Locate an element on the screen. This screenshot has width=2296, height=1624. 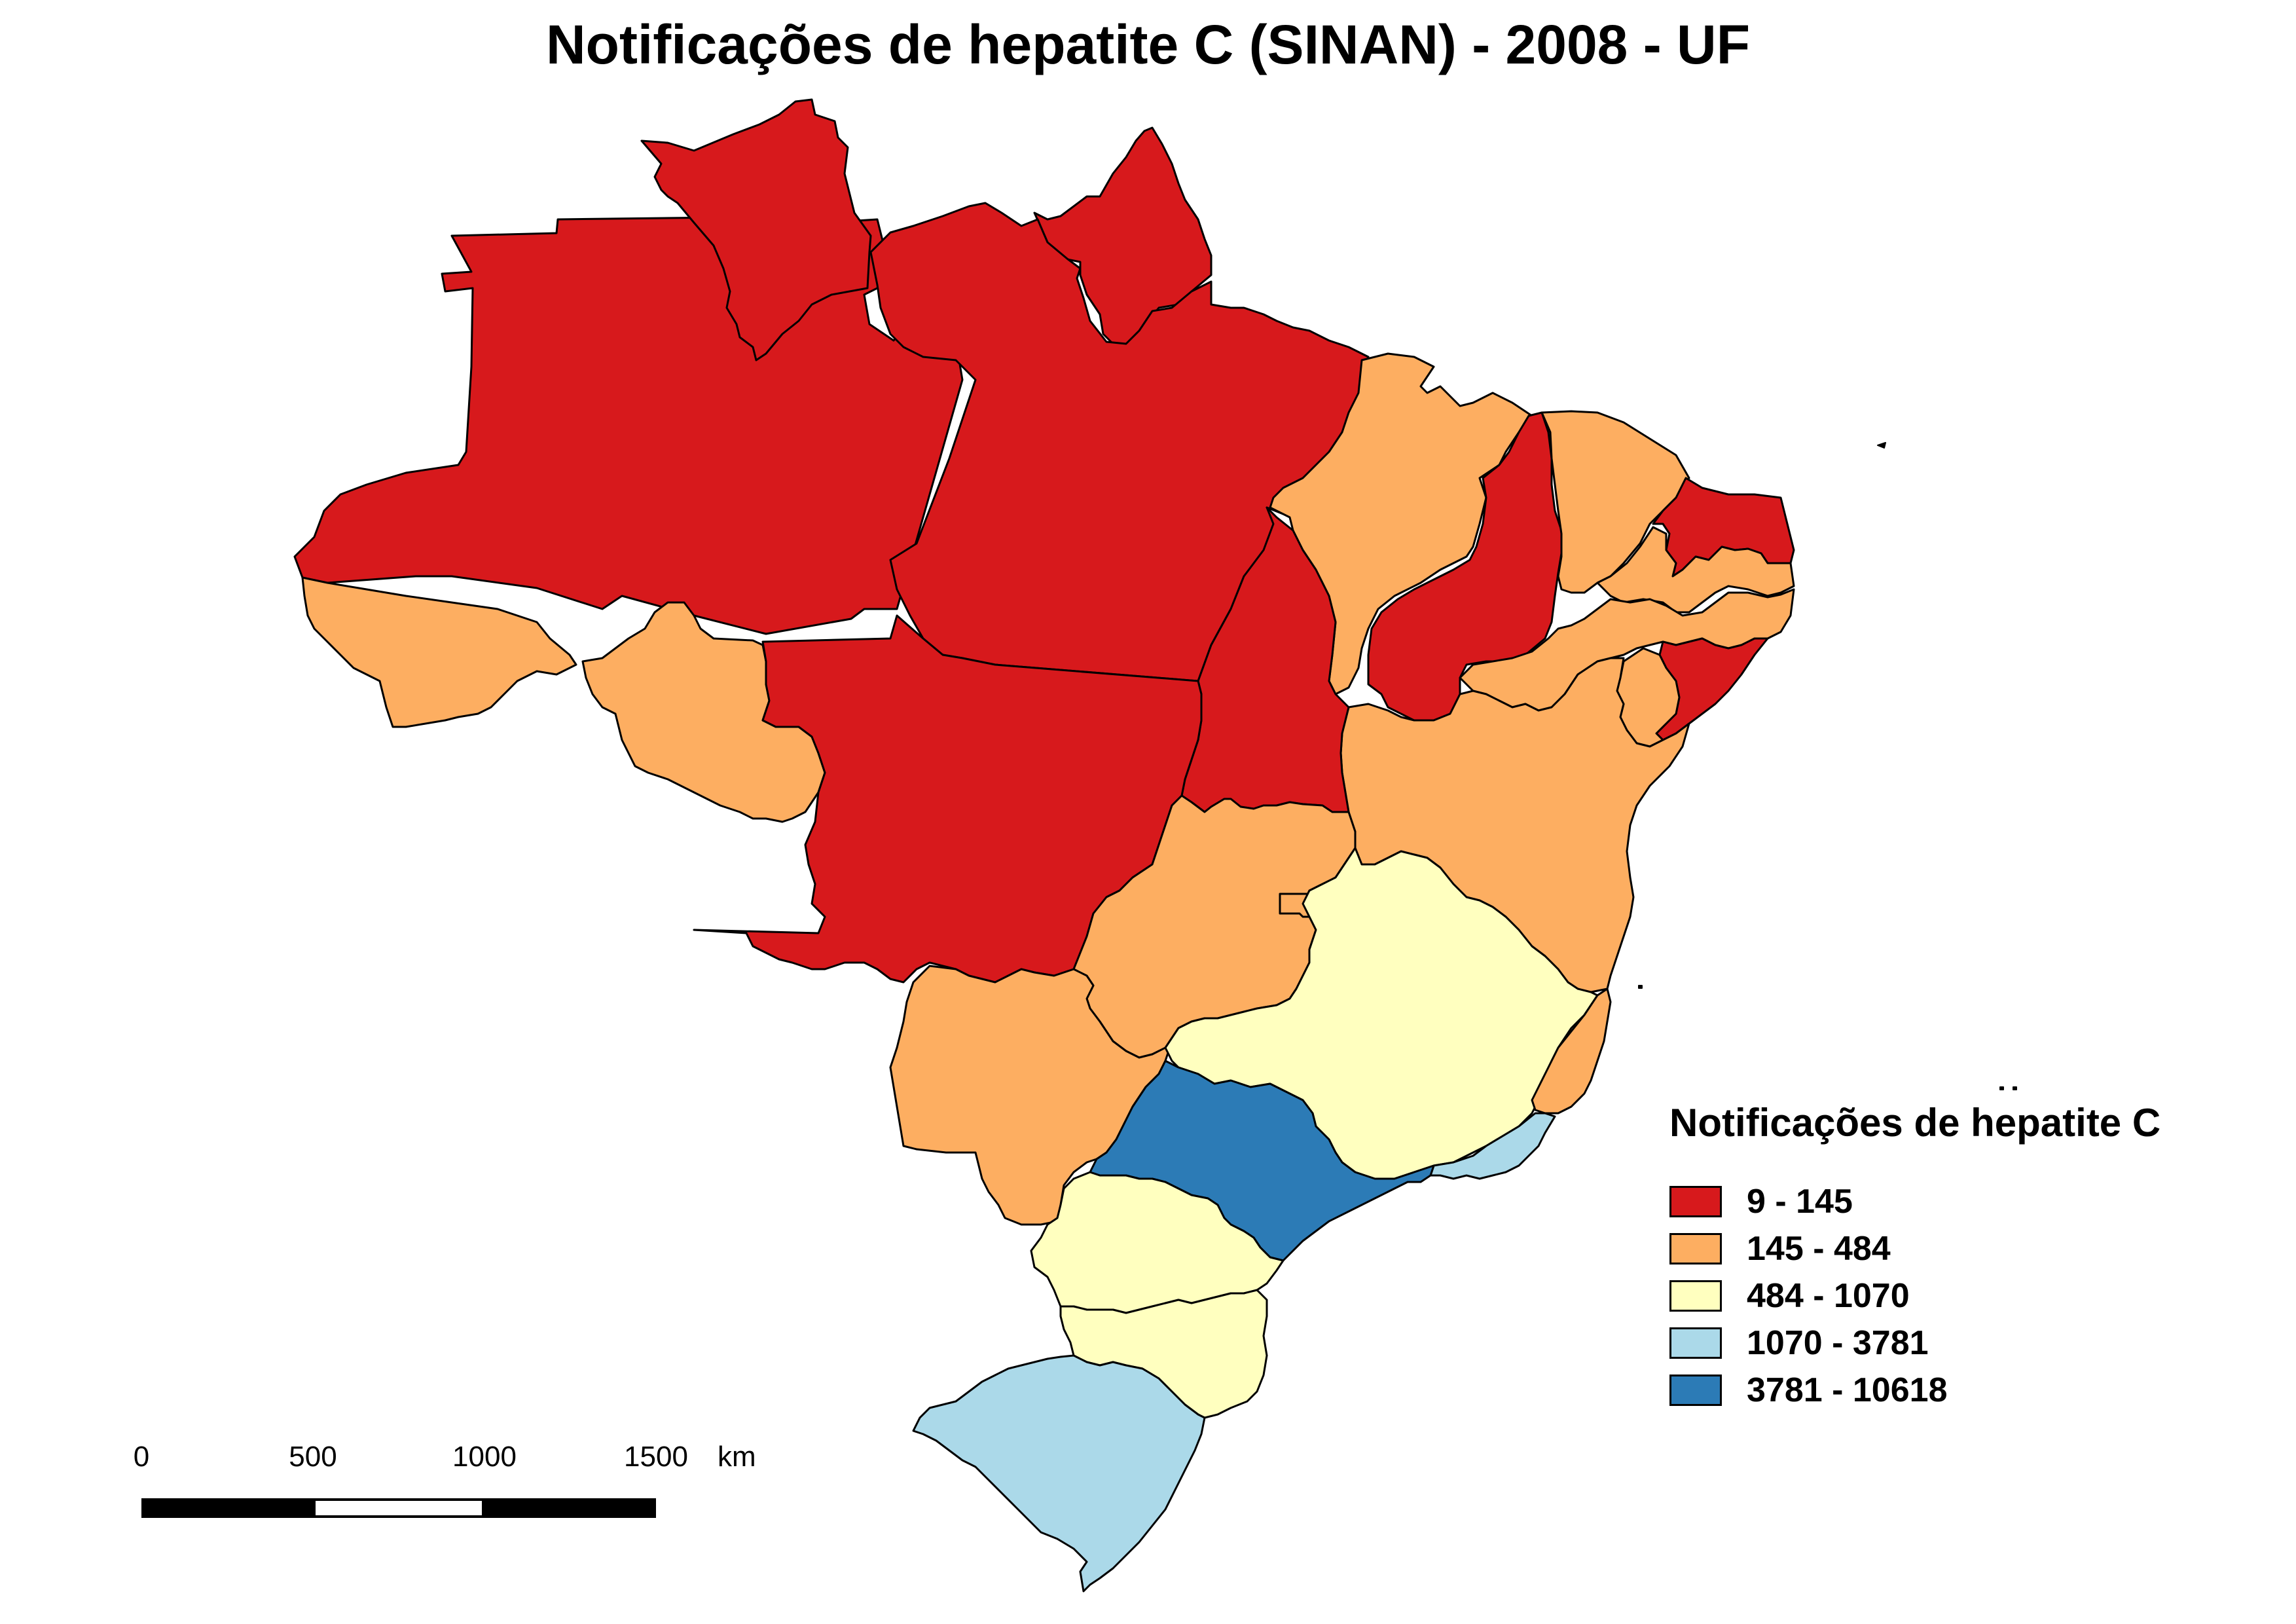
scale-tick-label: 1000 is located at coordinates (484, 1457).